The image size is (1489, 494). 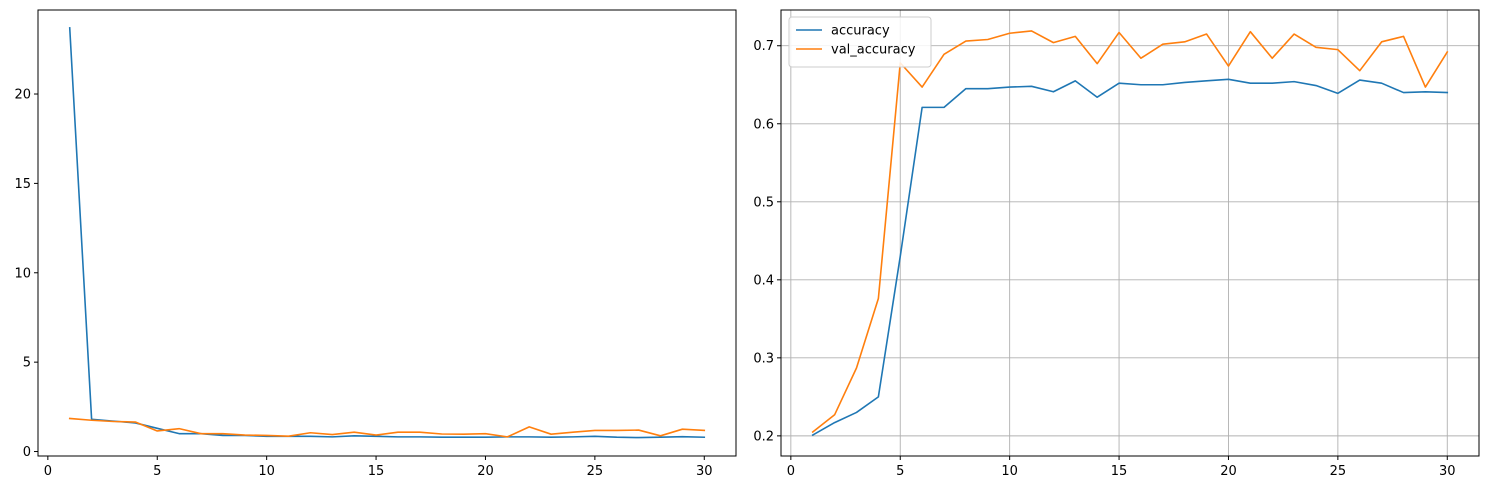 What do you see at coordinates (763, 202) in the screenshot?
I see `y-tick-label: 0.5` at bounding box center [763, 202].